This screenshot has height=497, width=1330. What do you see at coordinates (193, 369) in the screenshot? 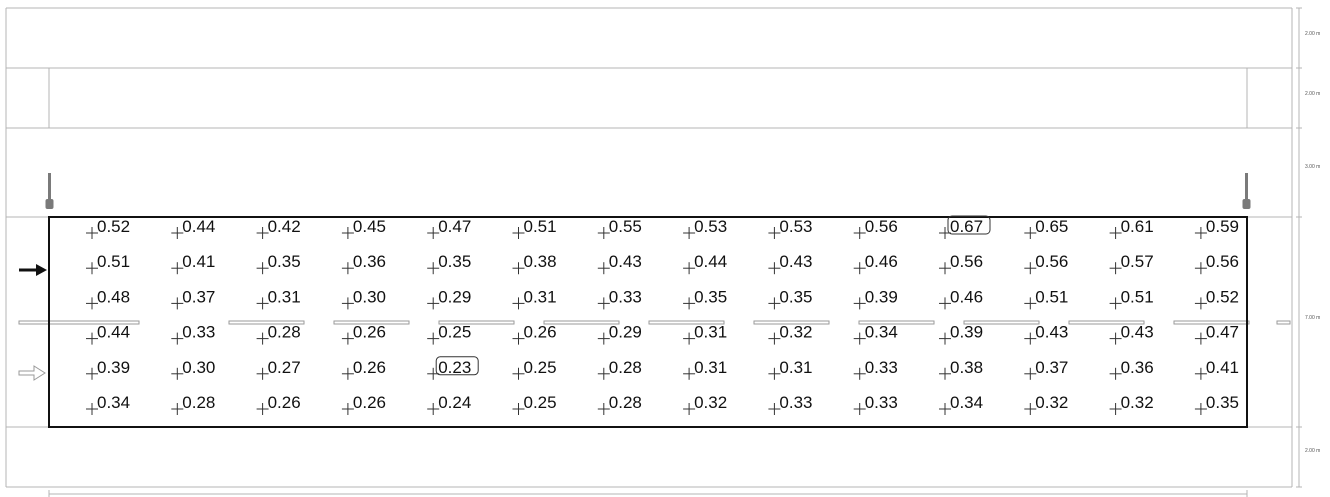
I see `grid-point: 0.30` at bounding box center [193, 369].